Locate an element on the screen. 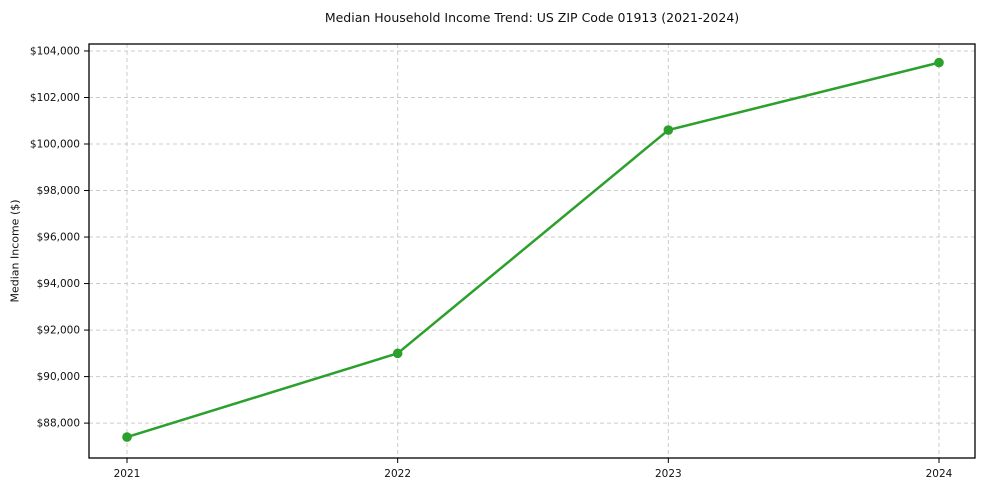 Image resolution: width=989 pixels, height=490 pixels. y-tick-label: $98,000 is located at coordinates (58, 191).